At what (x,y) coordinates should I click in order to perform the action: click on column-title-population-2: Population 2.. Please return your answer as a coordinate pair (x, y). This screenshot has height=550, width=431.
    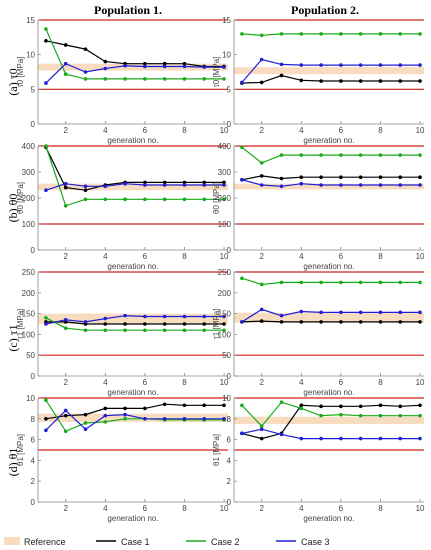
    Looking at the image, I should click on (325, 10).